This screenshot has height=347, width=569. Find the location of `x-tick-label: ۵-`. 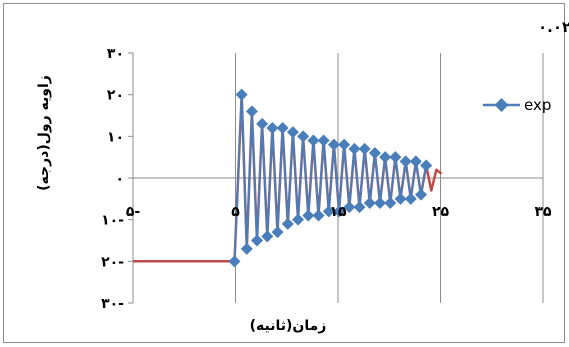

x-tick-label: ۵- is located at coordinates (133, 212).